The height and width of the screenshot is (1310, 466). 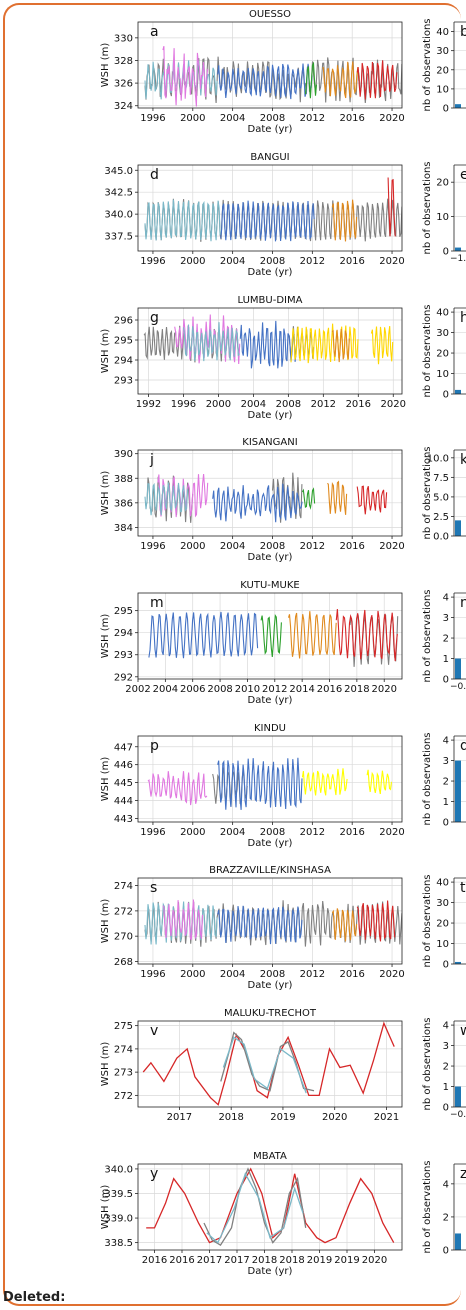 I want to click on x-tick-label: 2019, so click(x=282, y=1117).